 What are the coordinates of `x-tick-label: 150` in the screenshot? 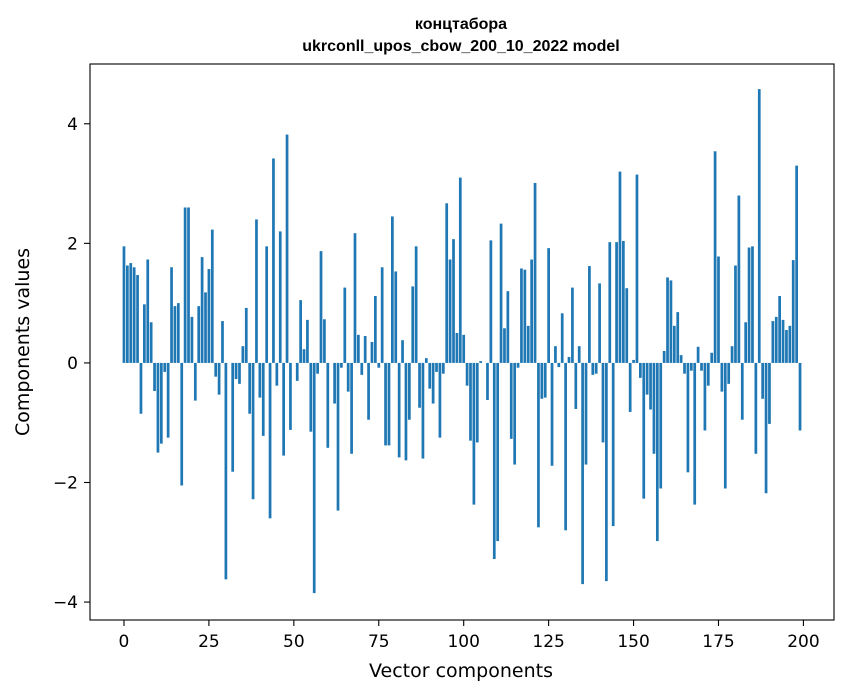 It's located at (633, 642).